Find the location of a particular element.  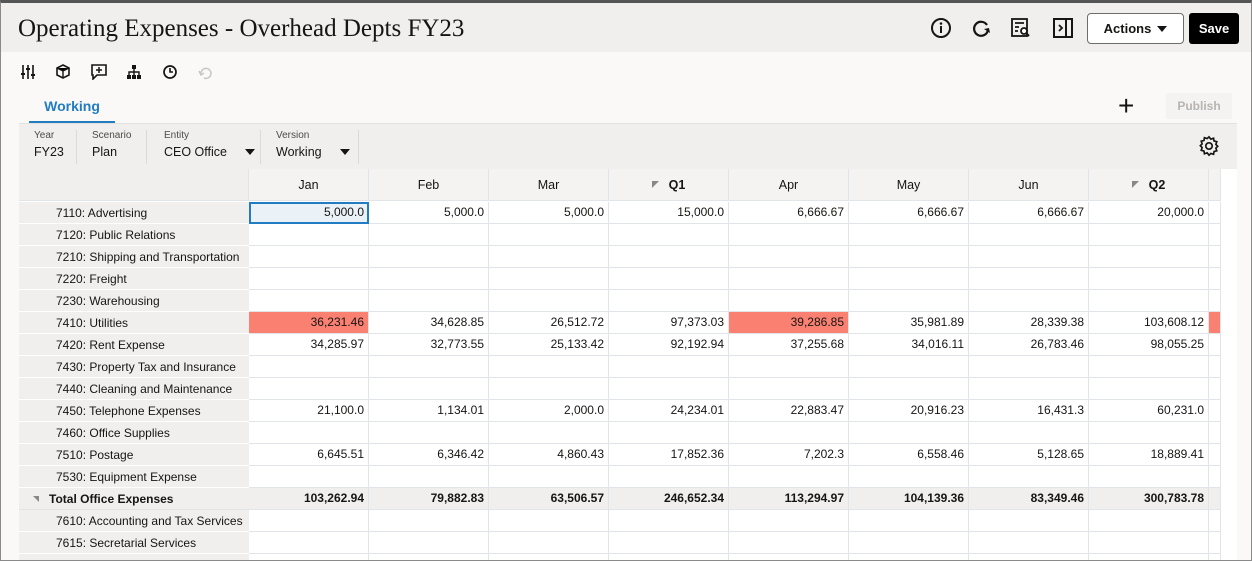

add-icon: + is located at coordinates (1126, 105).